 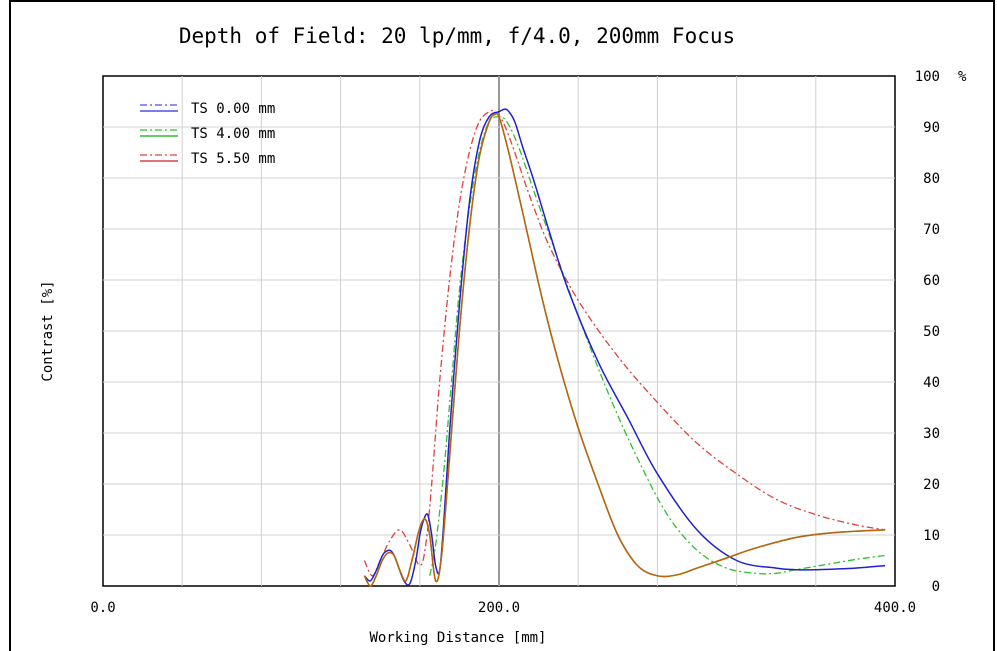 What do you see at coordinates (931, 179) in the screenshot?
I see `y-tick-label: 80` at bounding box center [931, 179].